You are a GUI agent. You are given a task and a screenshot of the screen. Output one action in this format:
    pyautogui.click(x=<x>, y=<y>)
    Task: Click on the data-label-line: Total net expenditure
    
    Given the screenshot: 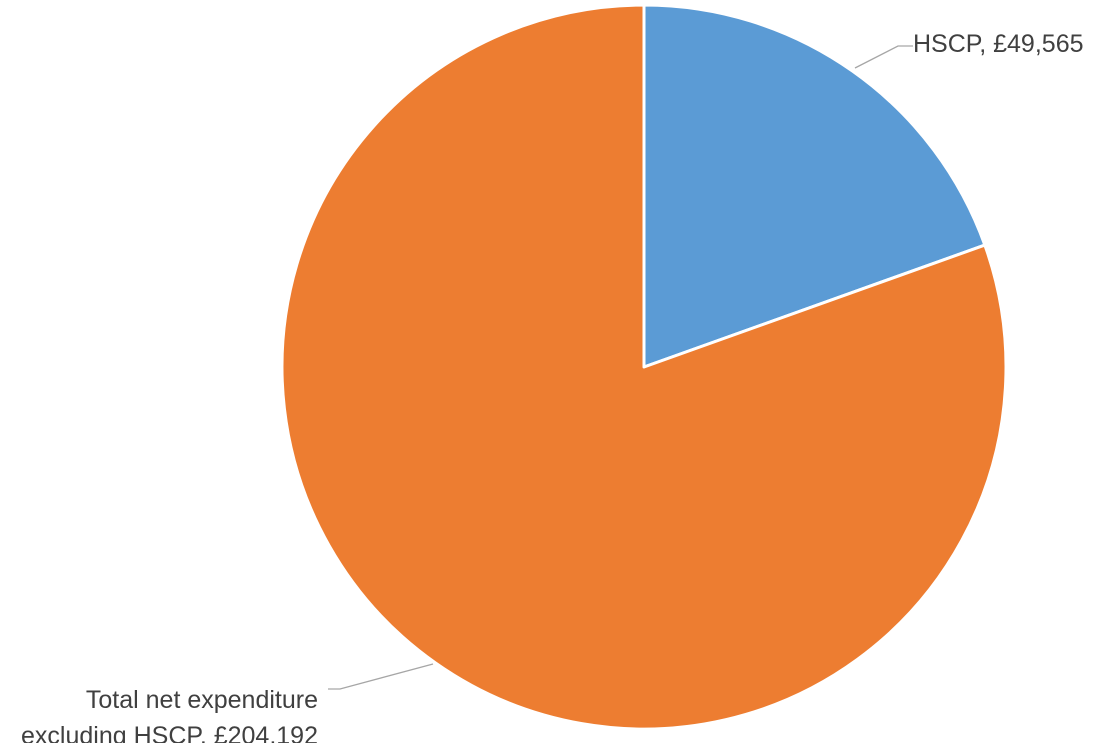 What is the action you would take?
    pyautogui.click(x=202, y=700)
    